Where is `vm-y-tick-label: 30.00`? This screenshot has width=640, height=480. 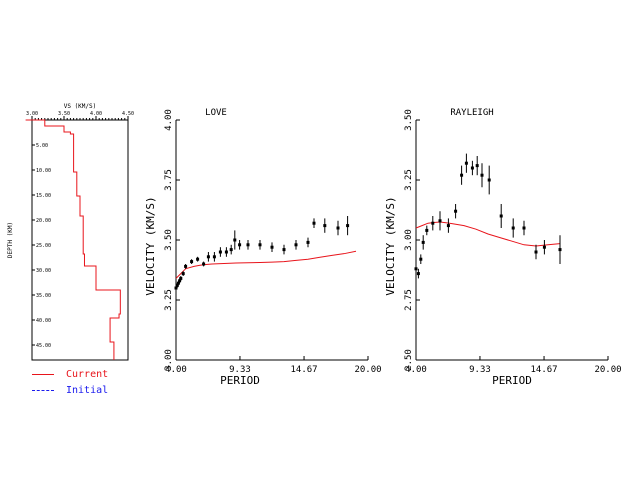 vm-y-tick-label: 30.00 is located at coordinates (43, 271).